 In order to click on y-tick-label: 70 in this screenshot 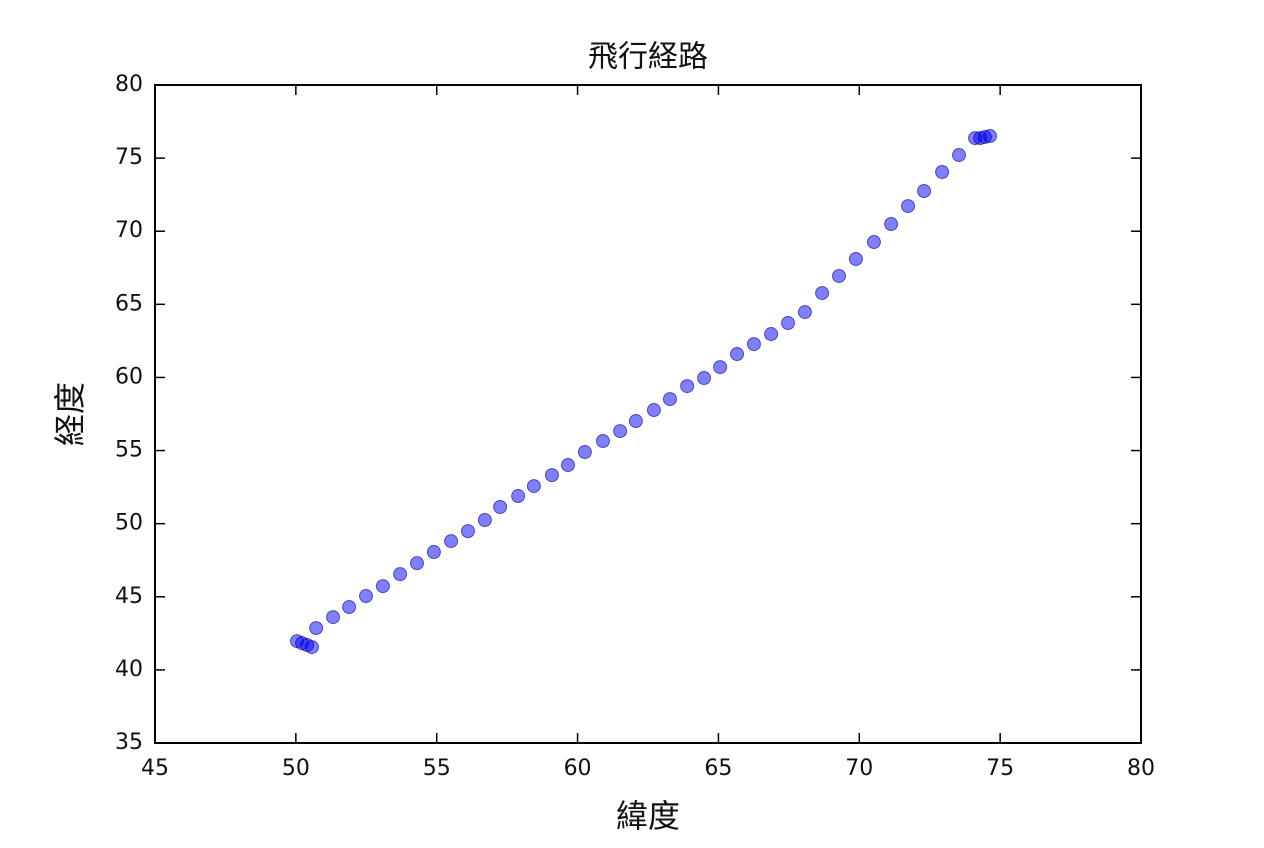, I will do `click(129, 230)`.